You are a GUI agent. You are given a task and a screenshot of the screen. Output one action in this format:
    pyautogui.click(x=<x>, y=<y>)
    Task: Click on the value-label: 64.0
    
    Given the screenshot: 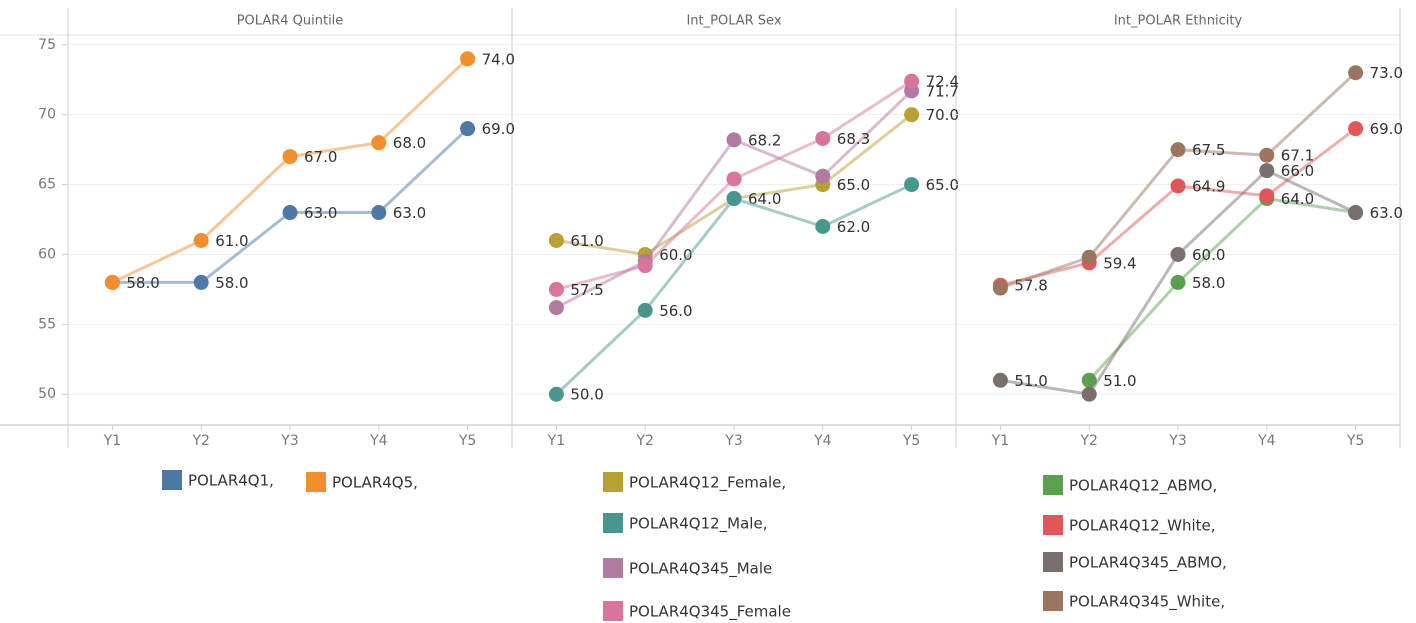 What is the action you would take?
    pyautogui.click(x=764, y=199)
    